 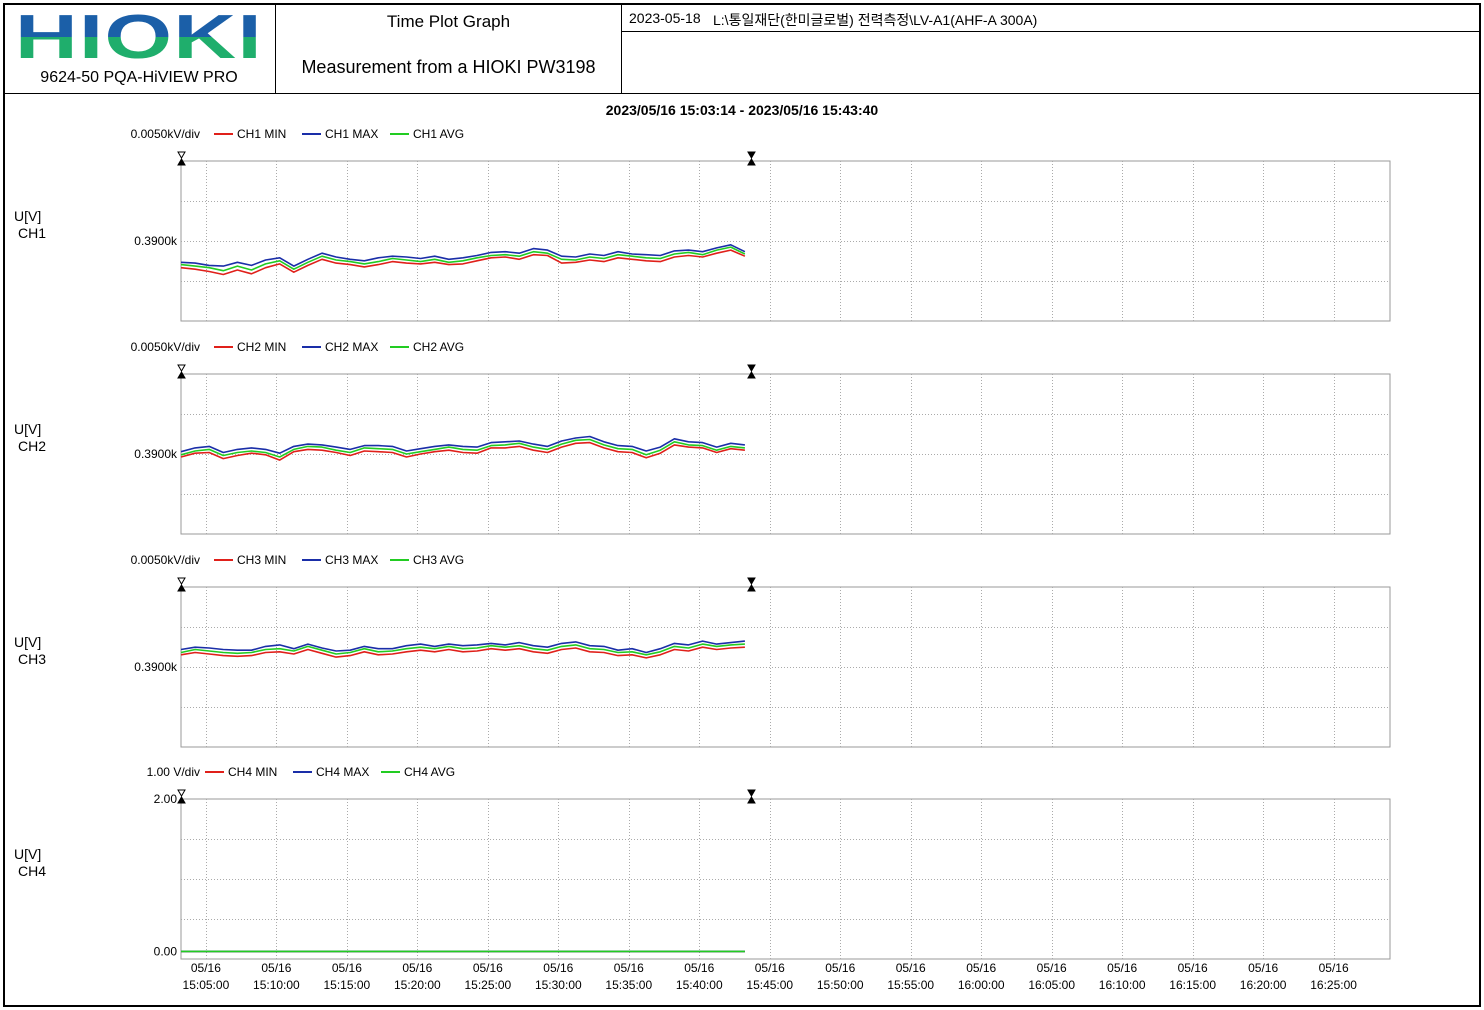 What do you see at coordinates (448, 21) in the screenshot?
I see `document-title: Time Plot Graph` at bounding box center [448, 21].